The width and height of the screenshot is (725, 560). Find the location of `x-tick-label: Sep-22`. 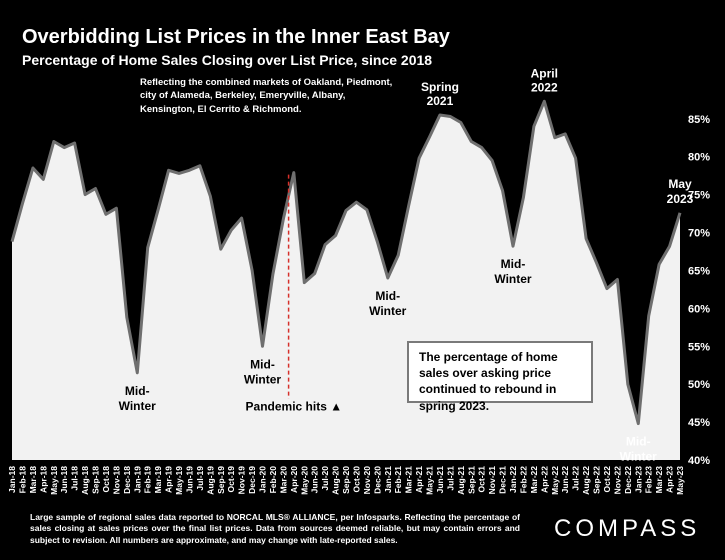

x-tick-label: Sep-22 is located at coordinates (597, 480).